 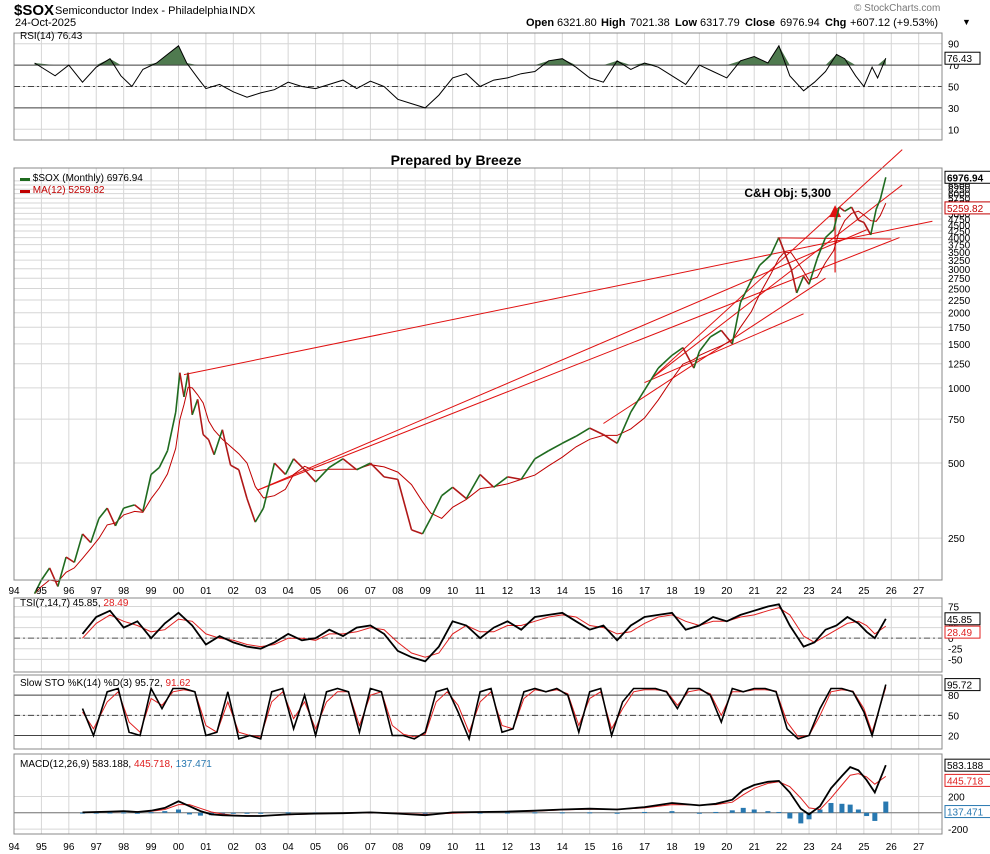 I want to click on macd-tick-label: -200, so click(x=958, y=830).